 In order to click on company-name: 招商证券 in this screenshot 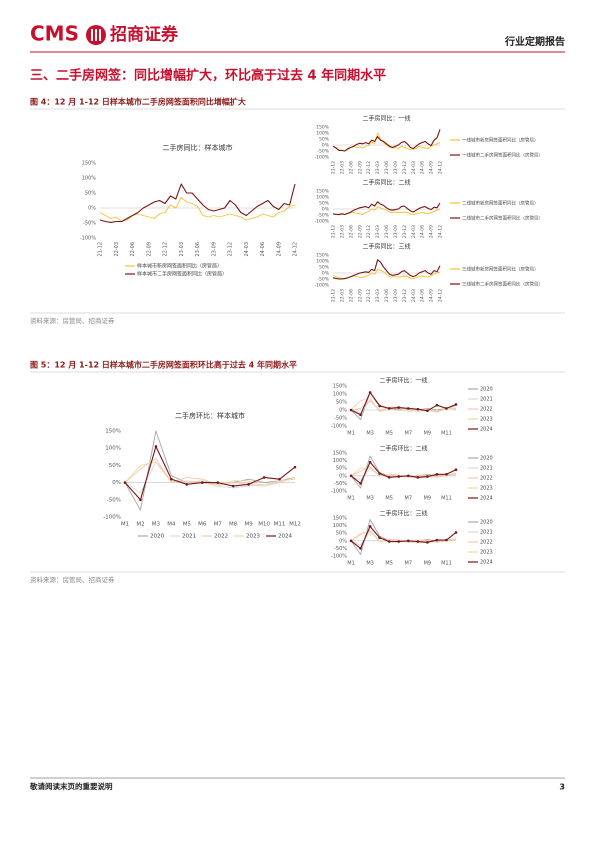, I will do `click(144, 34)`.